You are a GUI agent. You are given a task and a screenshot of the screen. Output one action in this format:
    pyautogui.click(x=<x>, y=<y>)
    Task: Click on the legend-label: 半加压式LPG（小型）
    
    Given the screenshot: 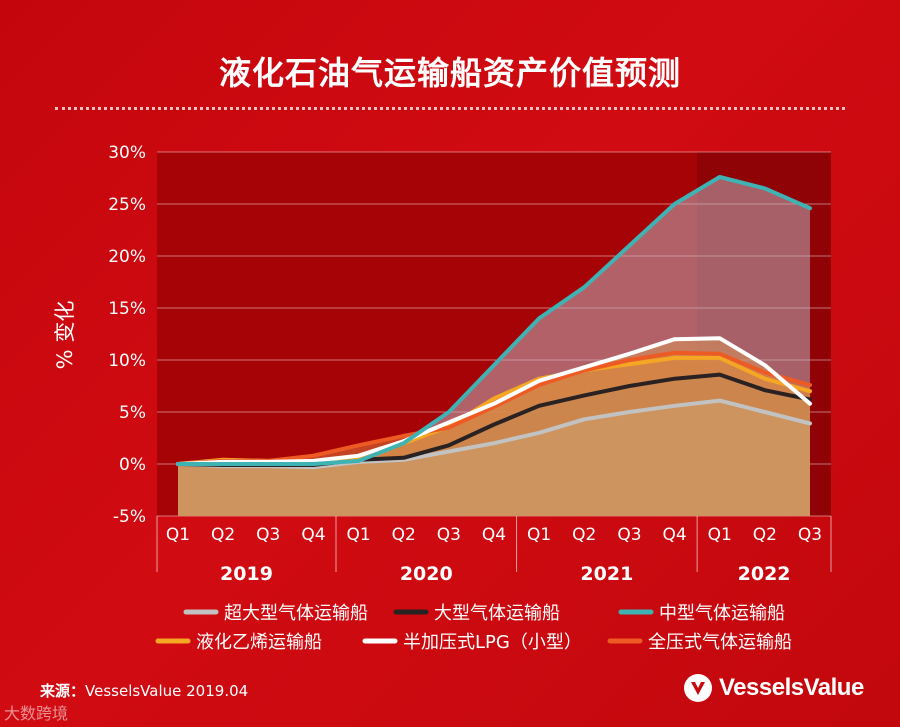 What is the action you would take?
    pyautogui.click(x=492, y=642)
    